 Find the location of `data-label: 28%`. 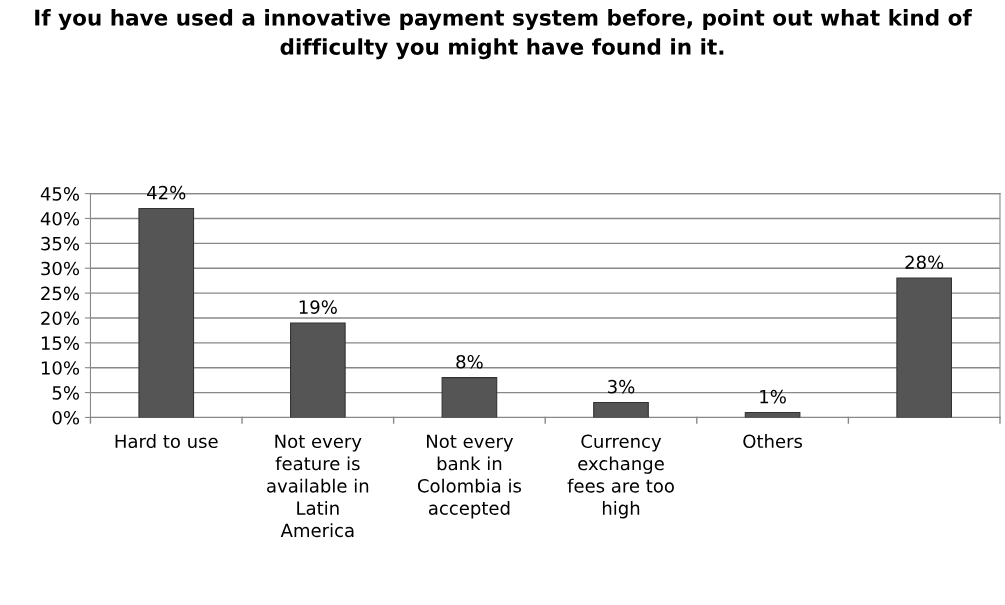

data-label: 28% is located at coordinates (924, 262).